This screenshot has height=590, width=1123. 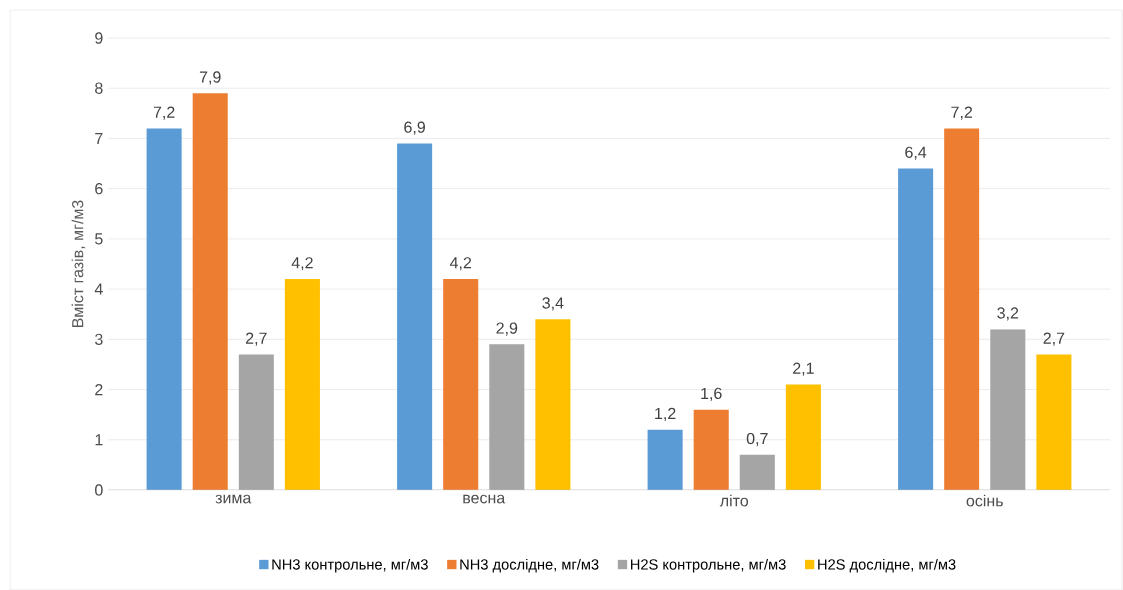 What do you see at coordinates (210, 78) in the screenshot?
I see `data-label: 7,9` at bounding box center [210, 78].